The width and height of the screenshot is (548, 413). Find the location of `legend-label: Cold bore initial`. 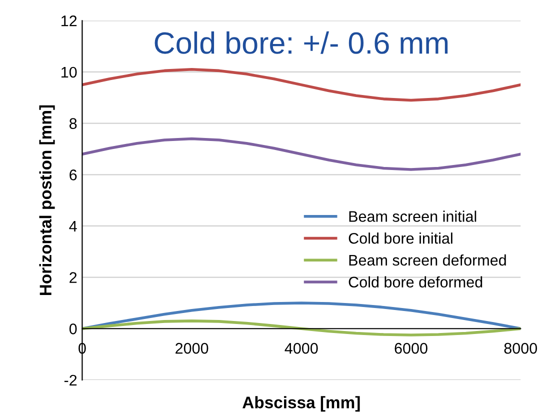

legend-label: Cold bore initial is located at coordinates (400, 238).